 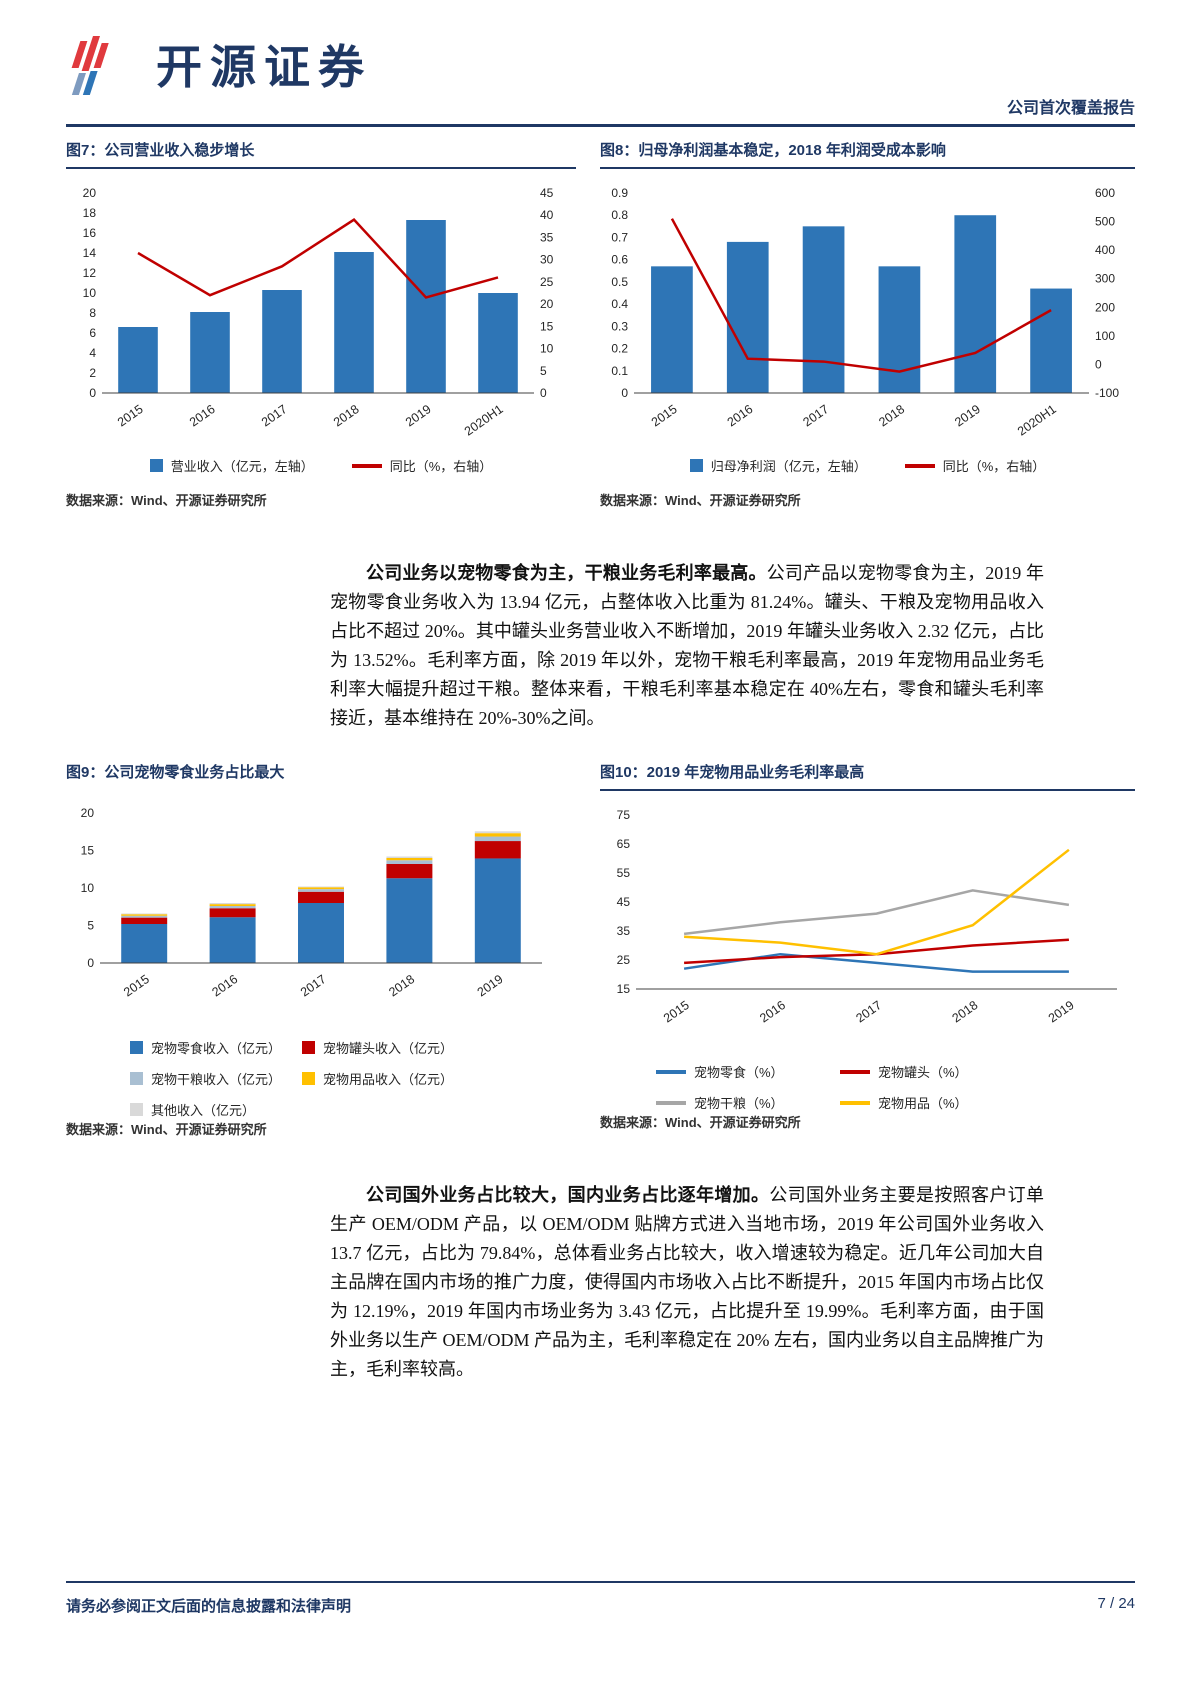 I want to click on svg-text: 75, so click(x=624, y=815).